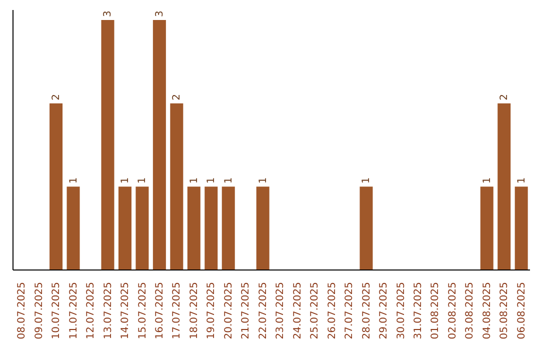 The width and height of the screenshot is (540, 340). Describe the element at coordinates (91, 311) in the screenshot. I see `x-tick-label: 12.07.2025` at that location.